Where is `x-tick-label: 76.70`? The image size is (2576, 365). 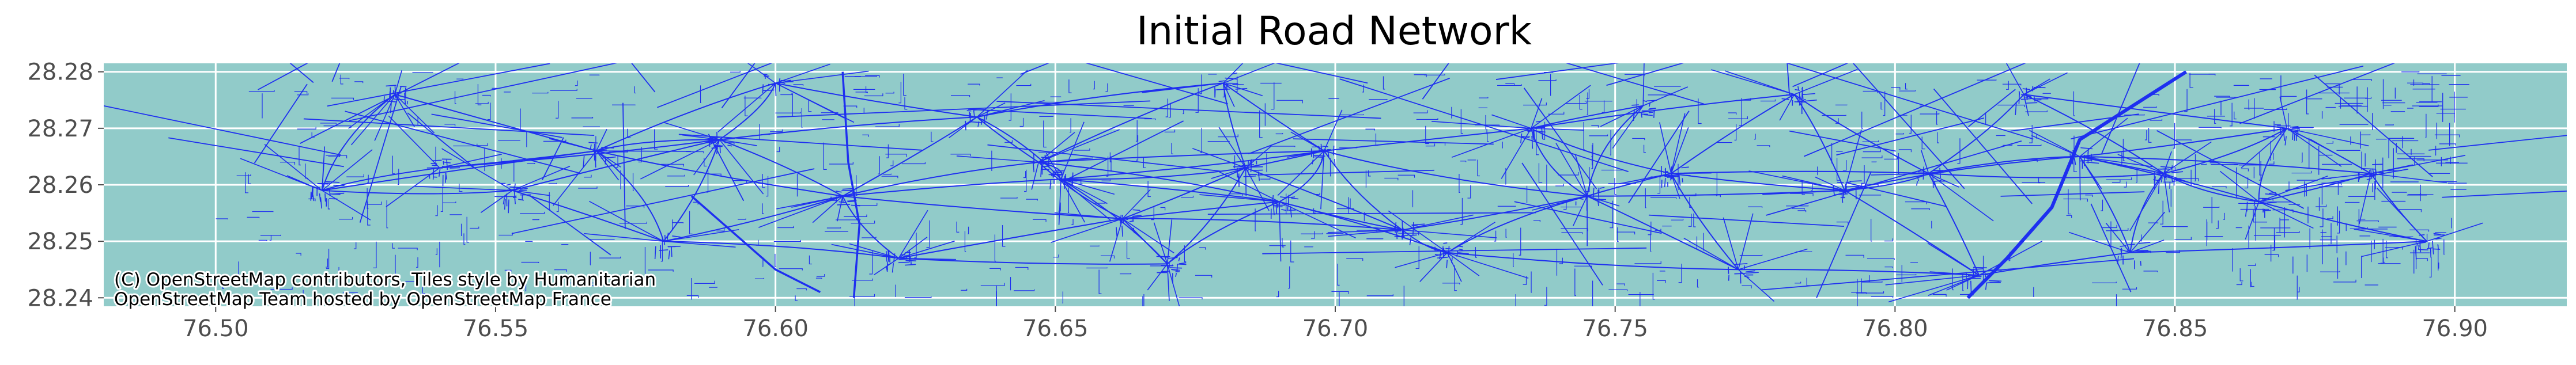
x-tick-label: 76.70 is located at coordinates (1335, 328).